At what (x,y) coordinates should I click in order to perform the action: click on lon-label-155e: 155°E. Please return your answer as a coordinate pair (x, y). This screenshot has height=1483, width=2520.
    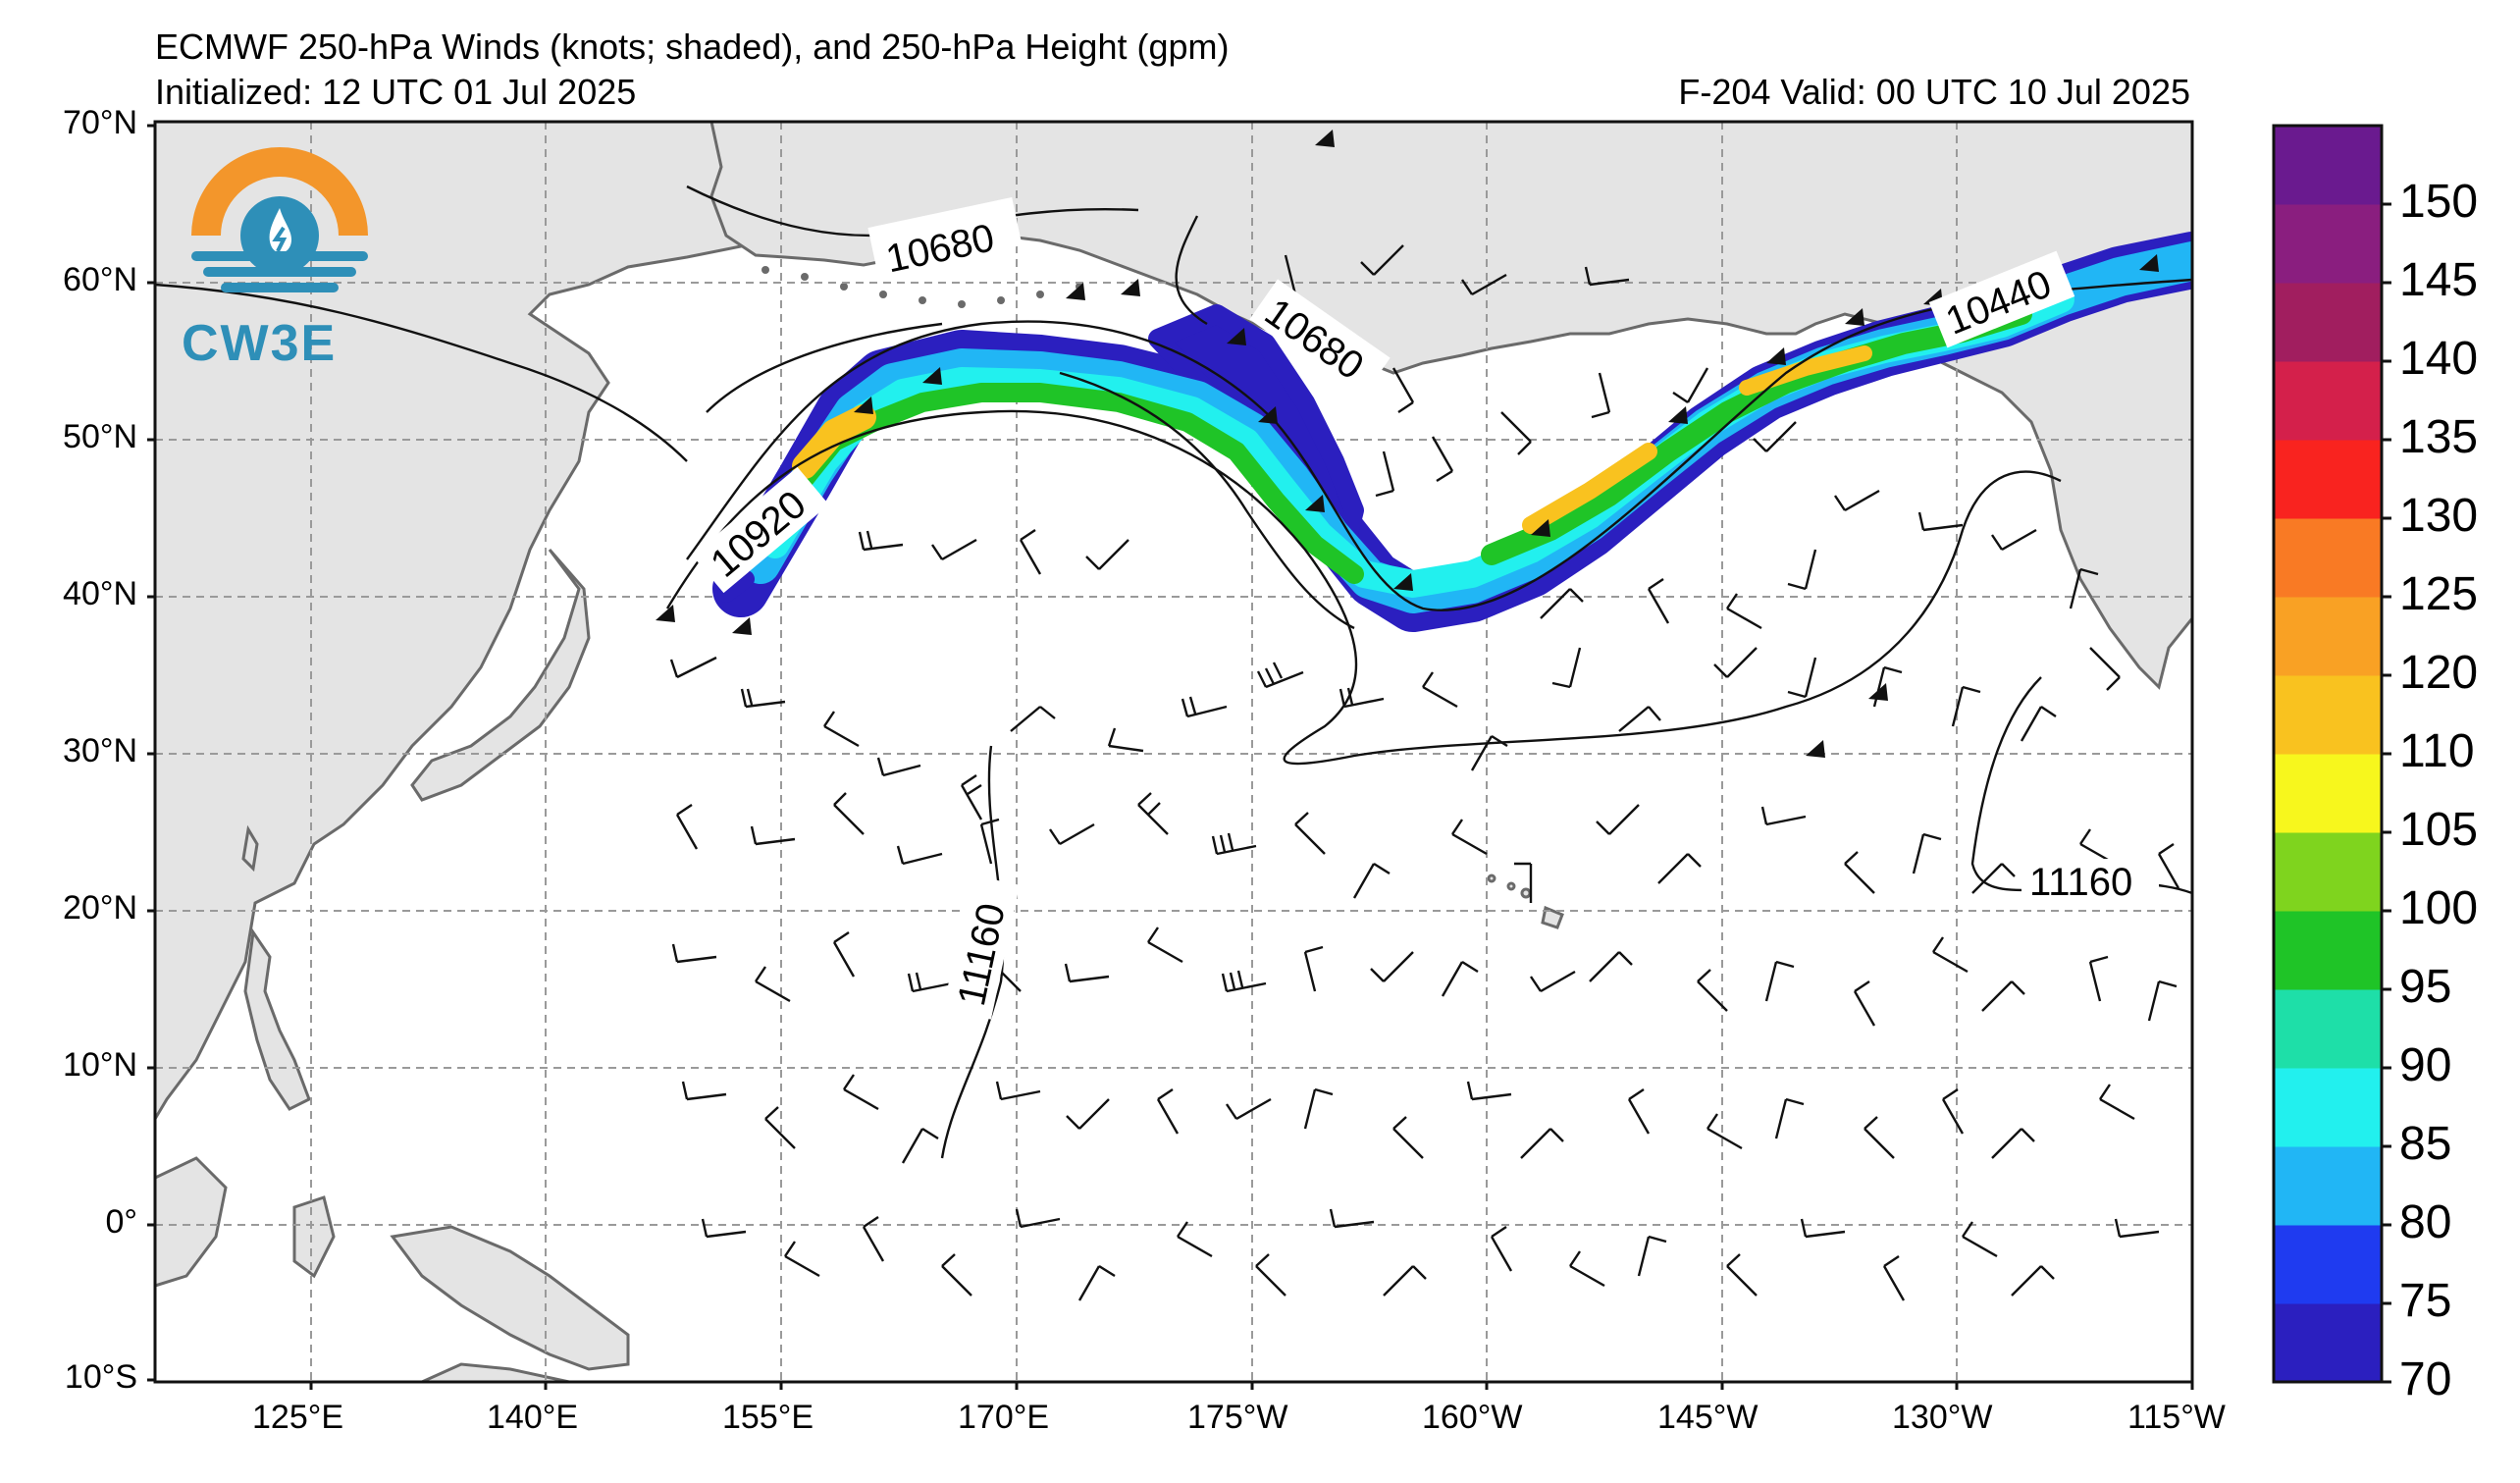
    Looking at the image, I should click on (768, 1417).